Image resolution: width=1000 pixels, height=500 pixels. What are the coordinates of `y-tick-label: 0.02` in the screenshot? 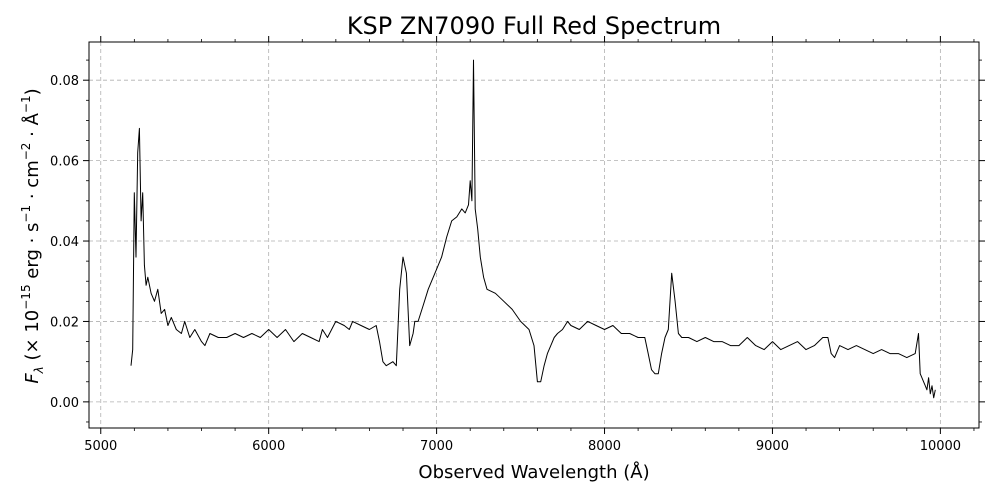 It's located at (64, 322).